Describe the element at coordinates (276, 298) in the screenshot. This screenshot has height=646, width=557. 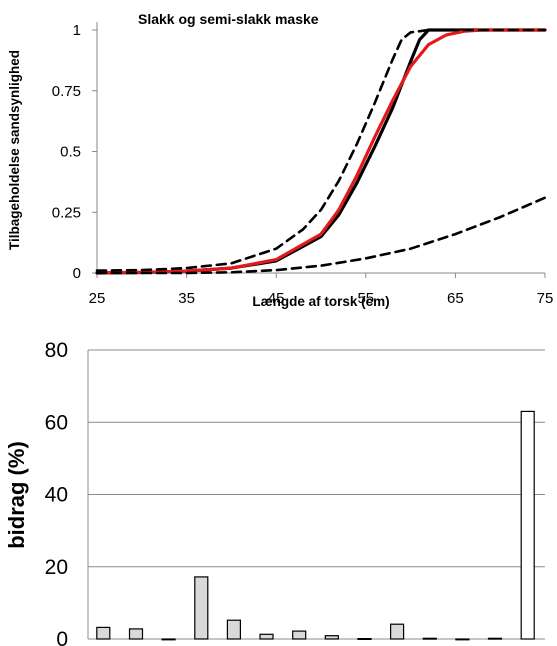
I see `x-tick-label: 45` at that location.